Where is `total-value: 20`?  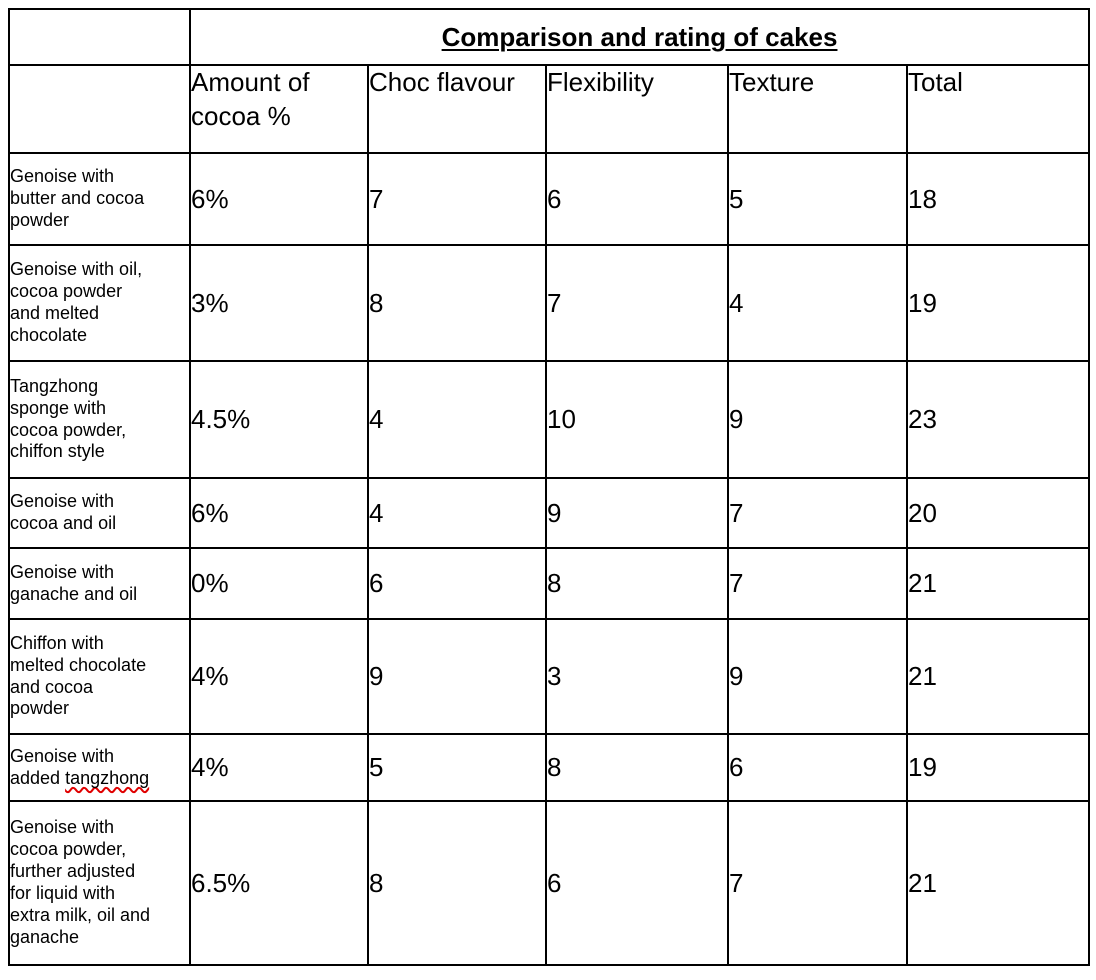
total-value: 20 is located at coordinates (922, 512).